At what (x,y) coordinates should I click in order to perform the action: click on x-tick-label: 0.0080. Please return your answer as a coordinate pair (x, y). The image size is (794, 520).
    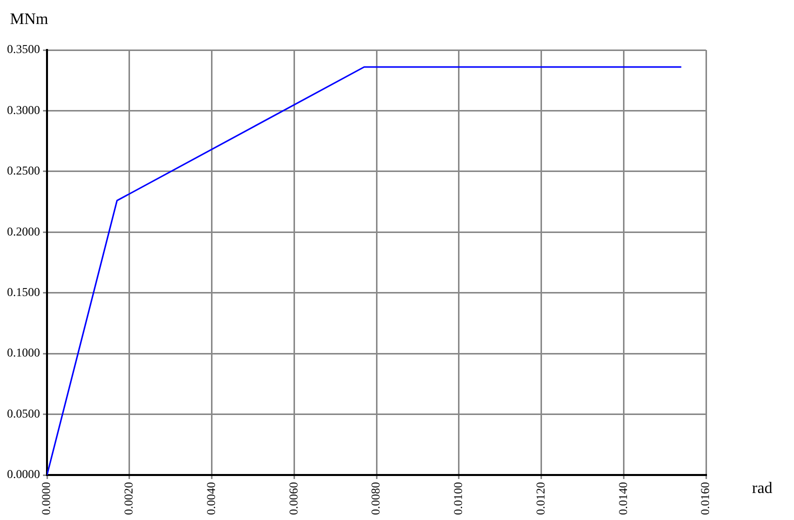
    Looking at the image, I should click on (375, 498).